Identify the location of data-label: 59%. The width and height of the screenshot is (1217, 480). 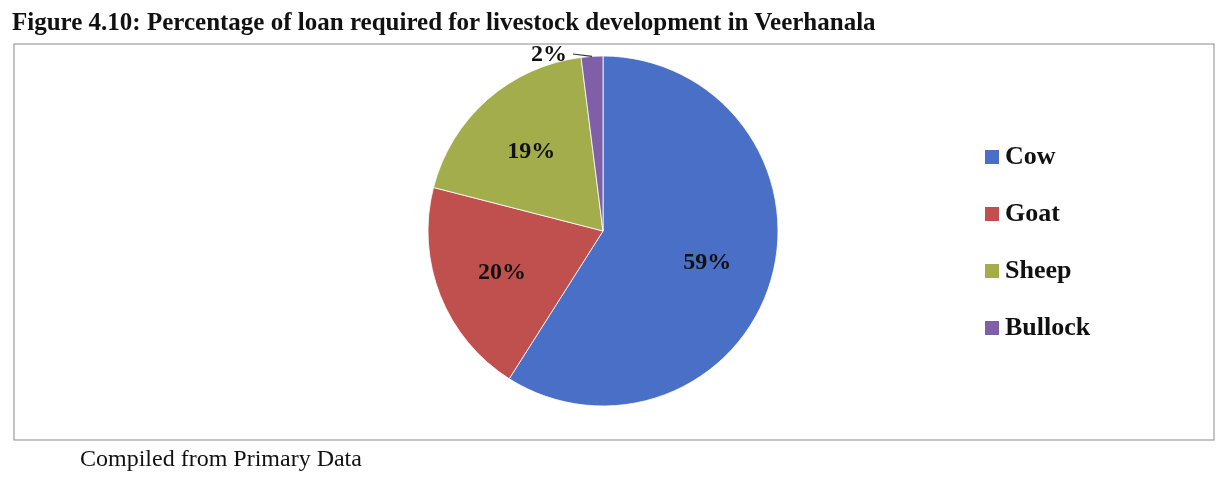
(707, 261).